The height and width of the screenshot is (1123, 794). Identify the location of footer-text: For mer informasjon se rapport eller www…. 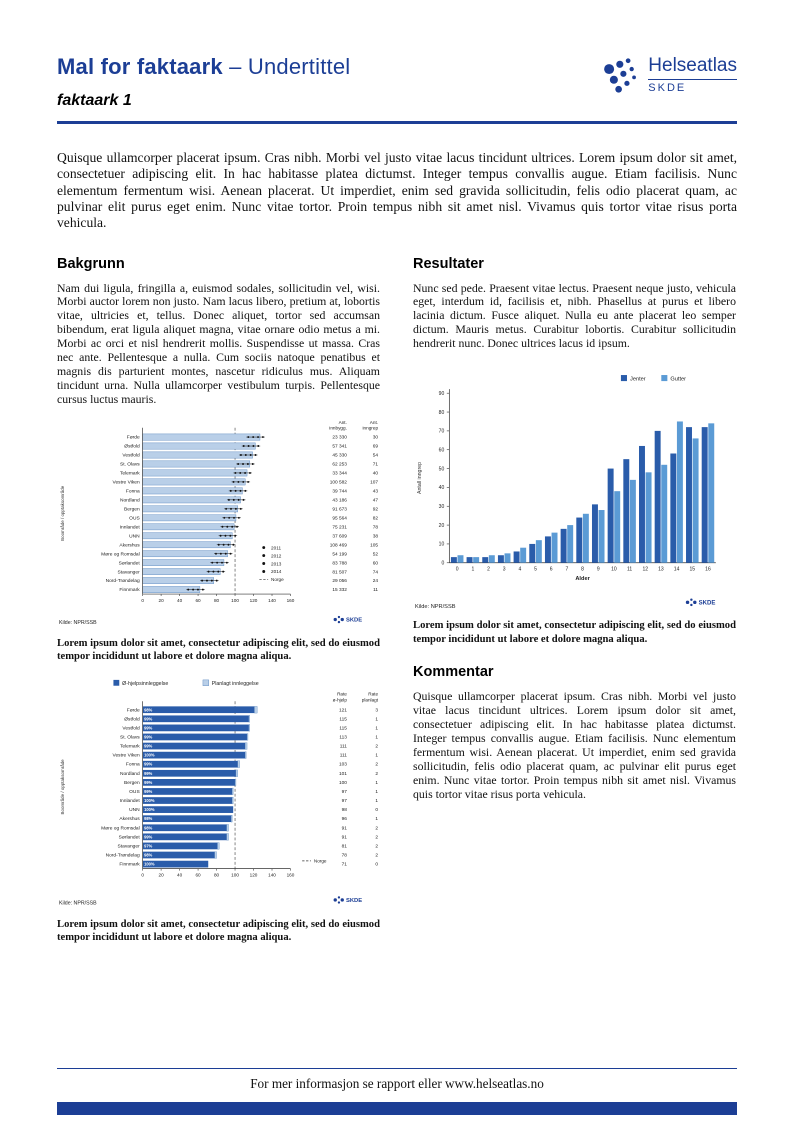
(397, 1083).